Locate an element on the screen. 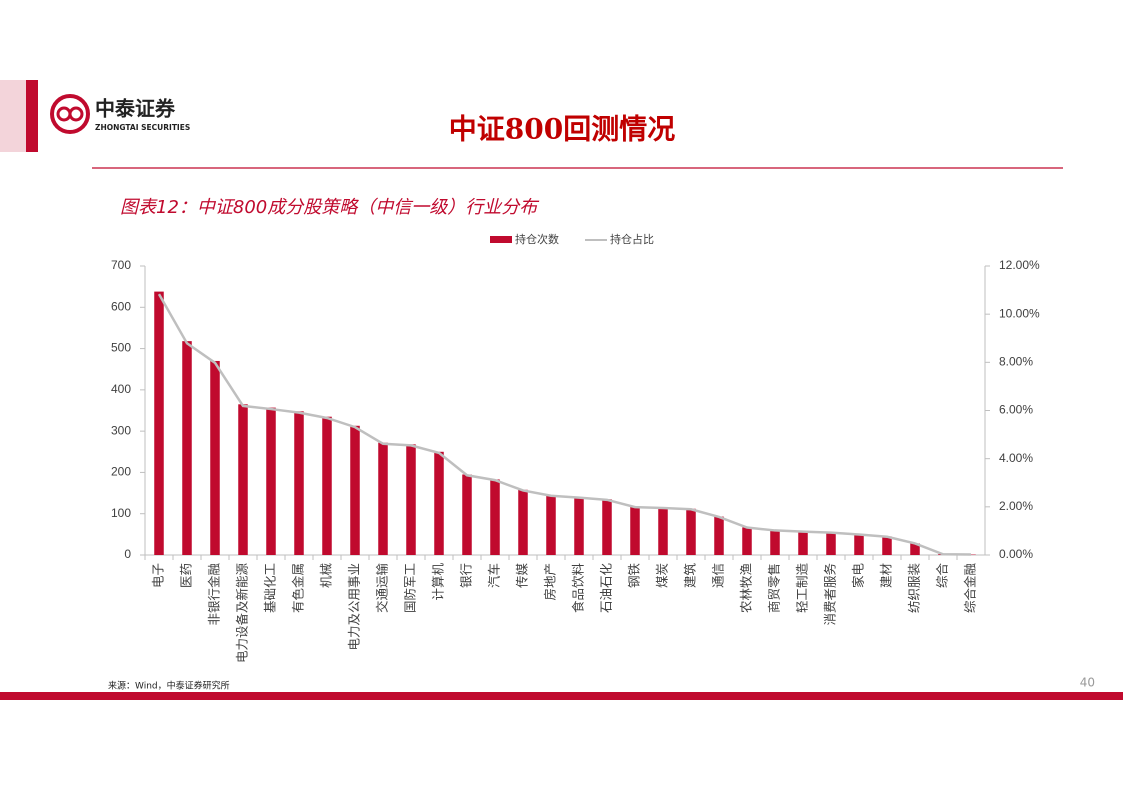 This screenshot has width=1123, height=798. x-tick-label: 传媒 is located at coordinates (522, 576).